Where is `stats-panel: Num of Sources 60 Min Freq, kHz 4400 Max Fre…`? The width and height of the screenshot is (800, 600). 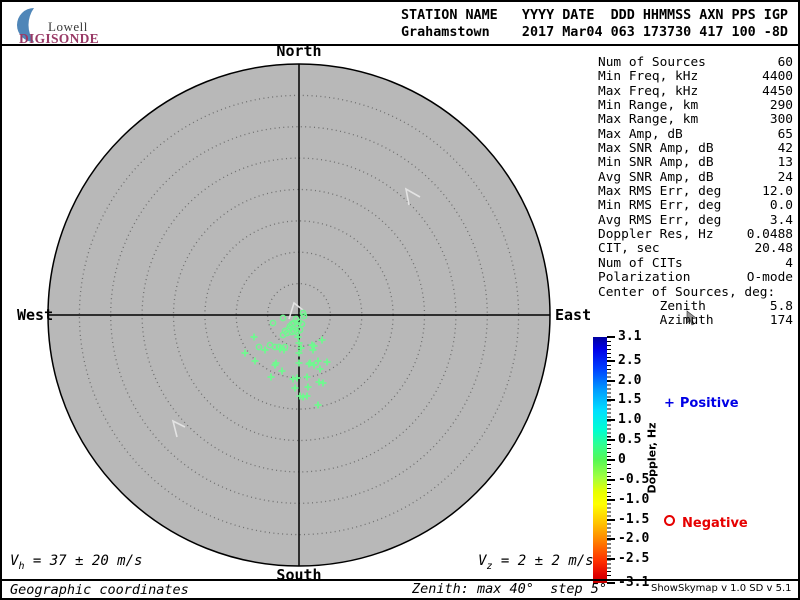
stats-panel: Num of Sources 60 Min Freq, kHz 4400 Max Fre… is located at coordinates (695, 192).